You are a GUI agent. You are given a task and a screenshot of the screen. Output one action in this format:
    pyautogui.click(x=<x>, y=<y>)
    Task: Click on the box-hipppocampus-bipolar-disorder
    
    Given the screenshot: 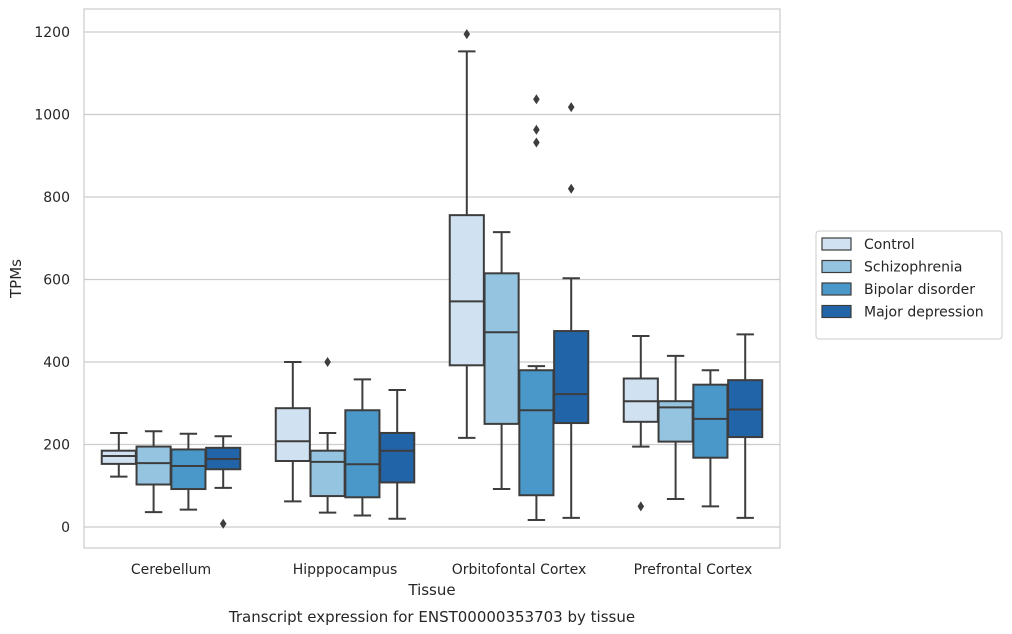 What is the action you would take?
    pyautogui.click(x=362, y=447)
    